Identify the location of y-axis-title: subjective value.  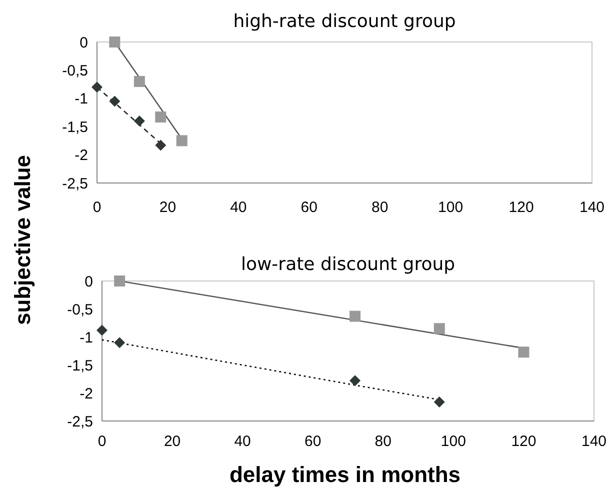
(22, 240).